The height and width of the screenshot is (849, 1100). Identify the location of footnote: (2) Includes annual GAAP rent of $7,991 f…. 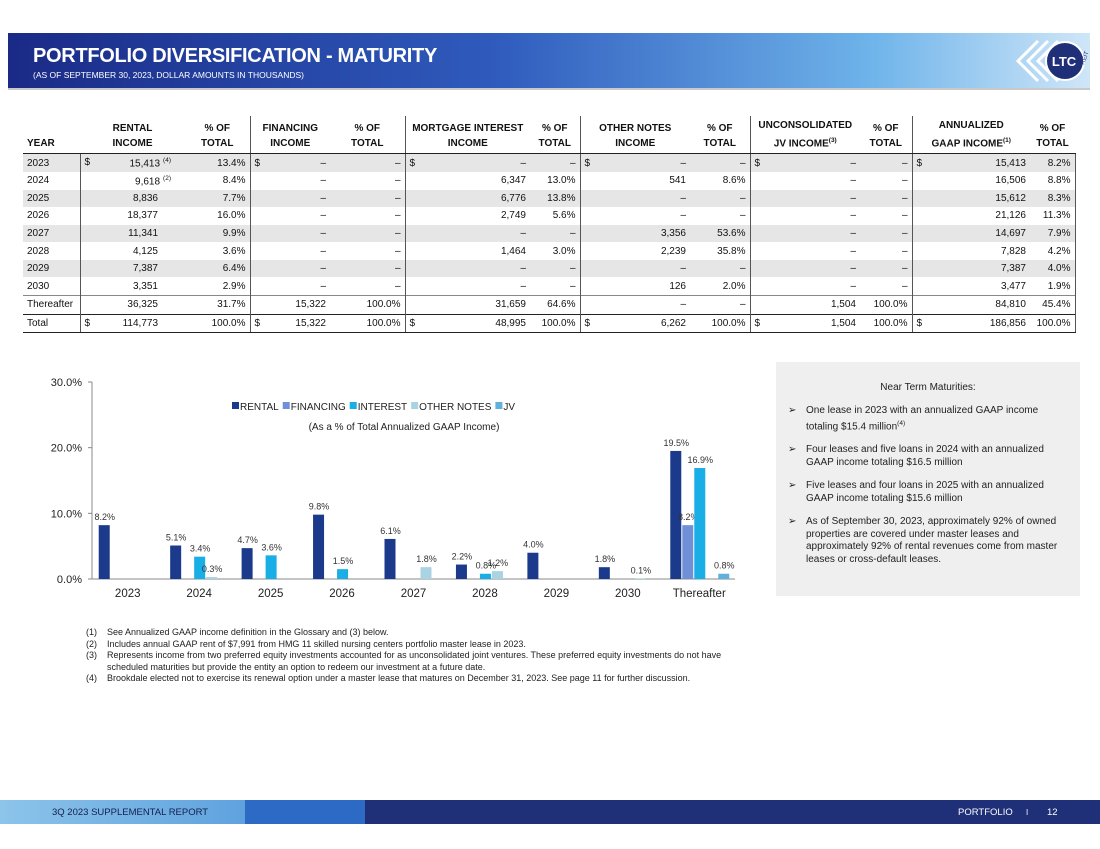
(422, 645).